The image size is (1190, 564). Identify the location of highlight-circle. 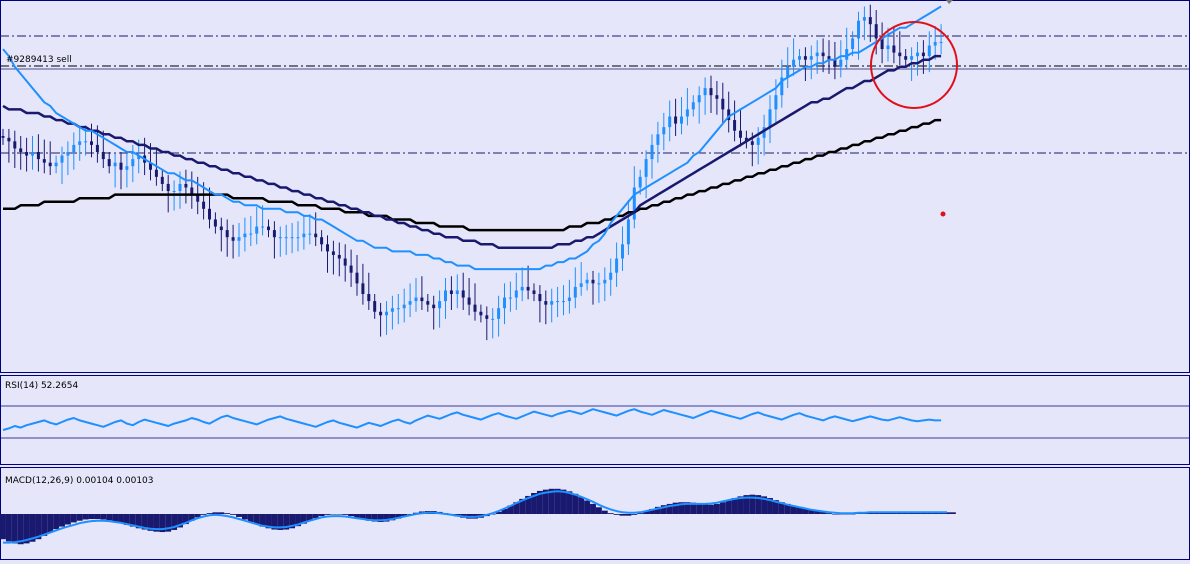
(914, 65).